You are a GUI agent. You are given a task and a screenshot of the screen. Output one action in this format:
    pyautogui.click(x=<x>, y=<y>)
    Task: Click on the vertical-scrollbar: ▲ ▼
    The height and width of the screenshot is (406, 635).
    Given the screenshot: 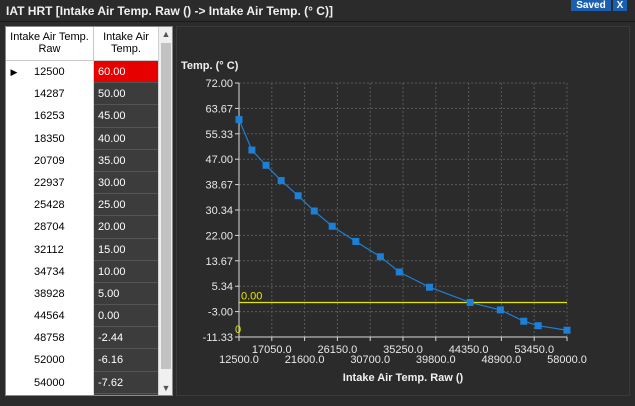 What is the action you would take?
    pyautogui.click(x=165, y=211)
    